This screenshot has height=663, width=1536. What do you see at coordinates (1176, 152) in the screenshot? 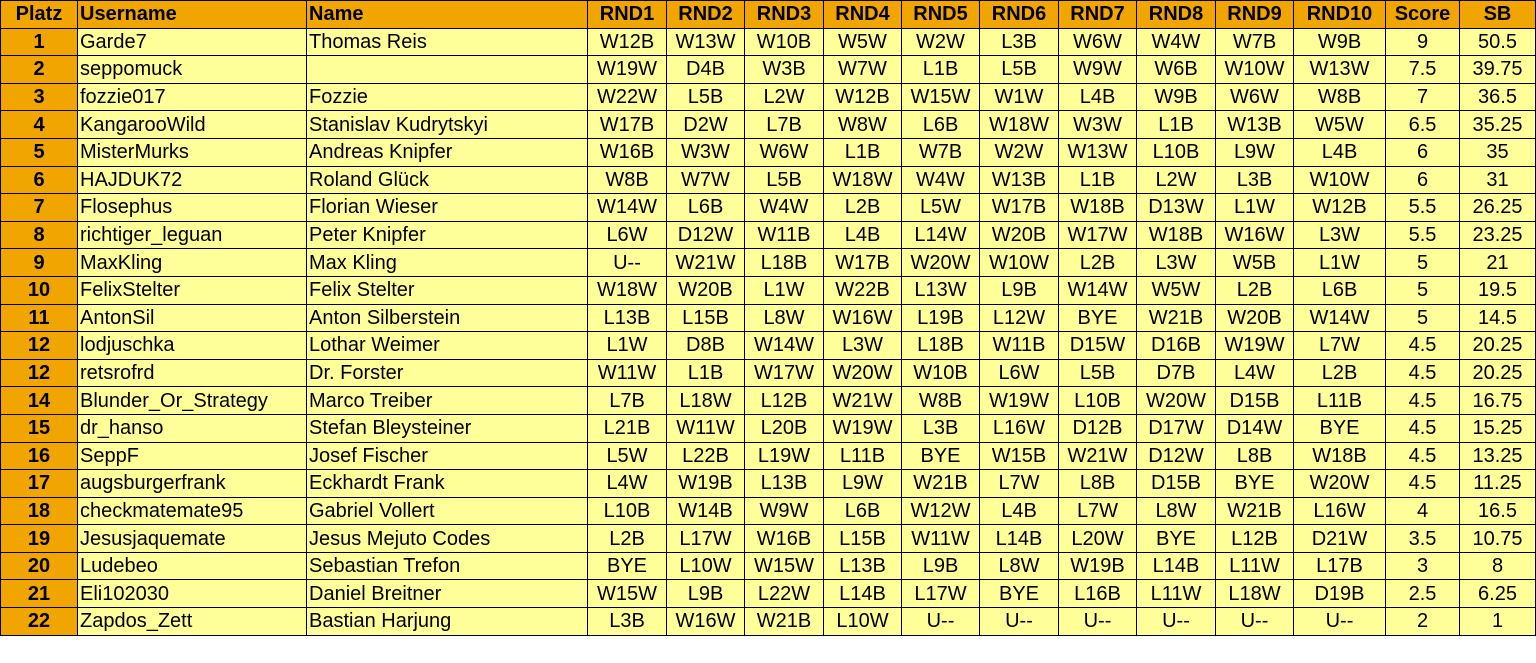
I see `round-8-cell: L10B` at bounding box center [1176, 152].